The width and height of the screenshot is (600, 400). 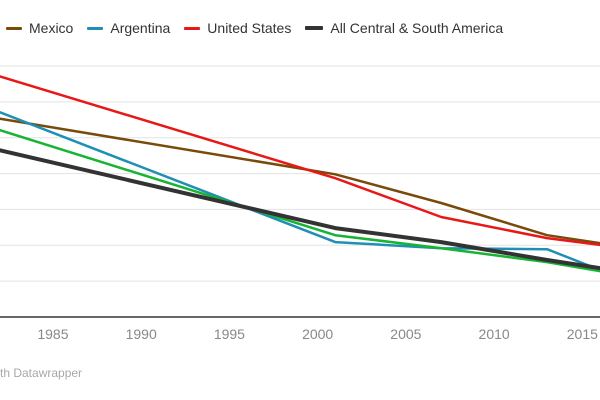 I want to click on x-tick-label: 1985, so click(x=52, y=334).